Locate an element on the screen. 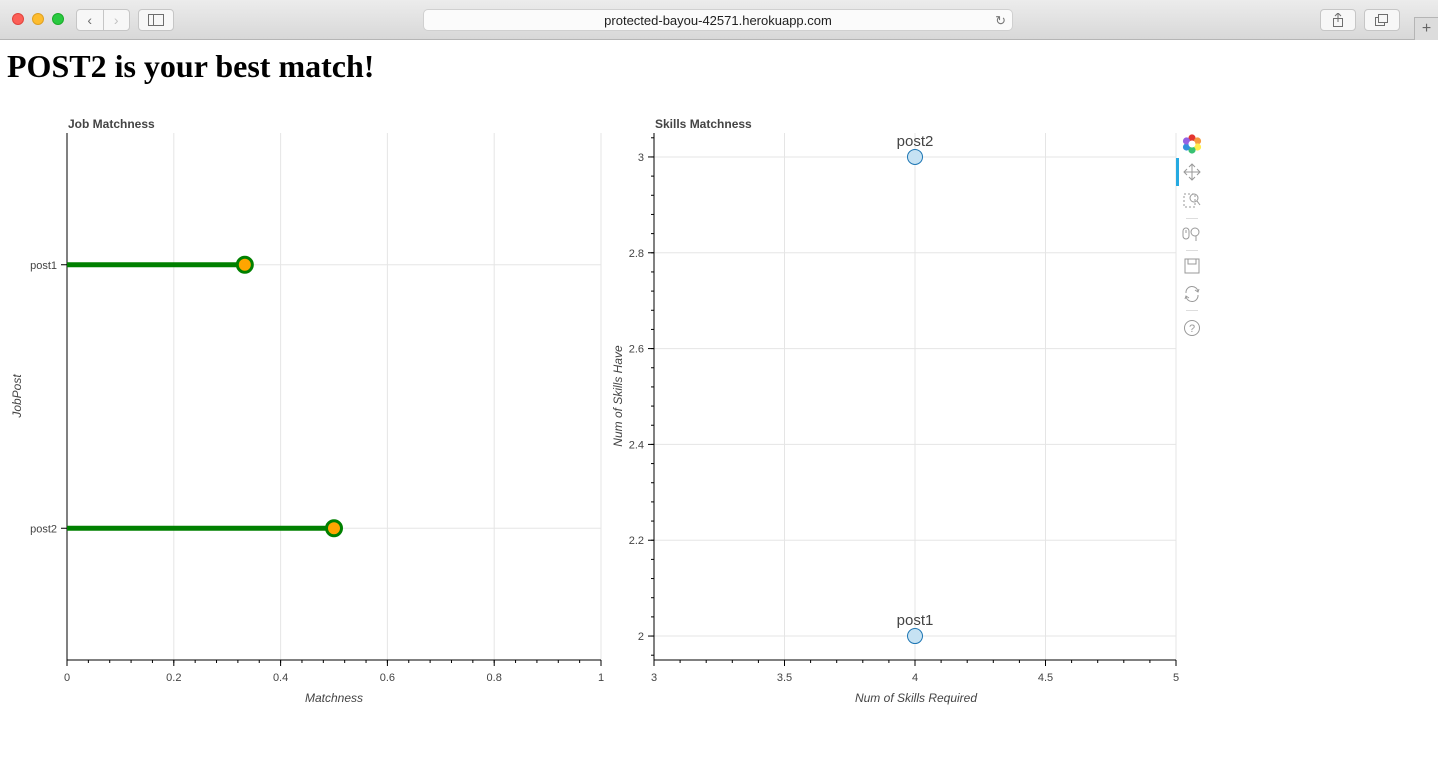 The width and height of the screenshot is (1438, 773). chart-title: Job Matchness is located at coordinates (111, 124).